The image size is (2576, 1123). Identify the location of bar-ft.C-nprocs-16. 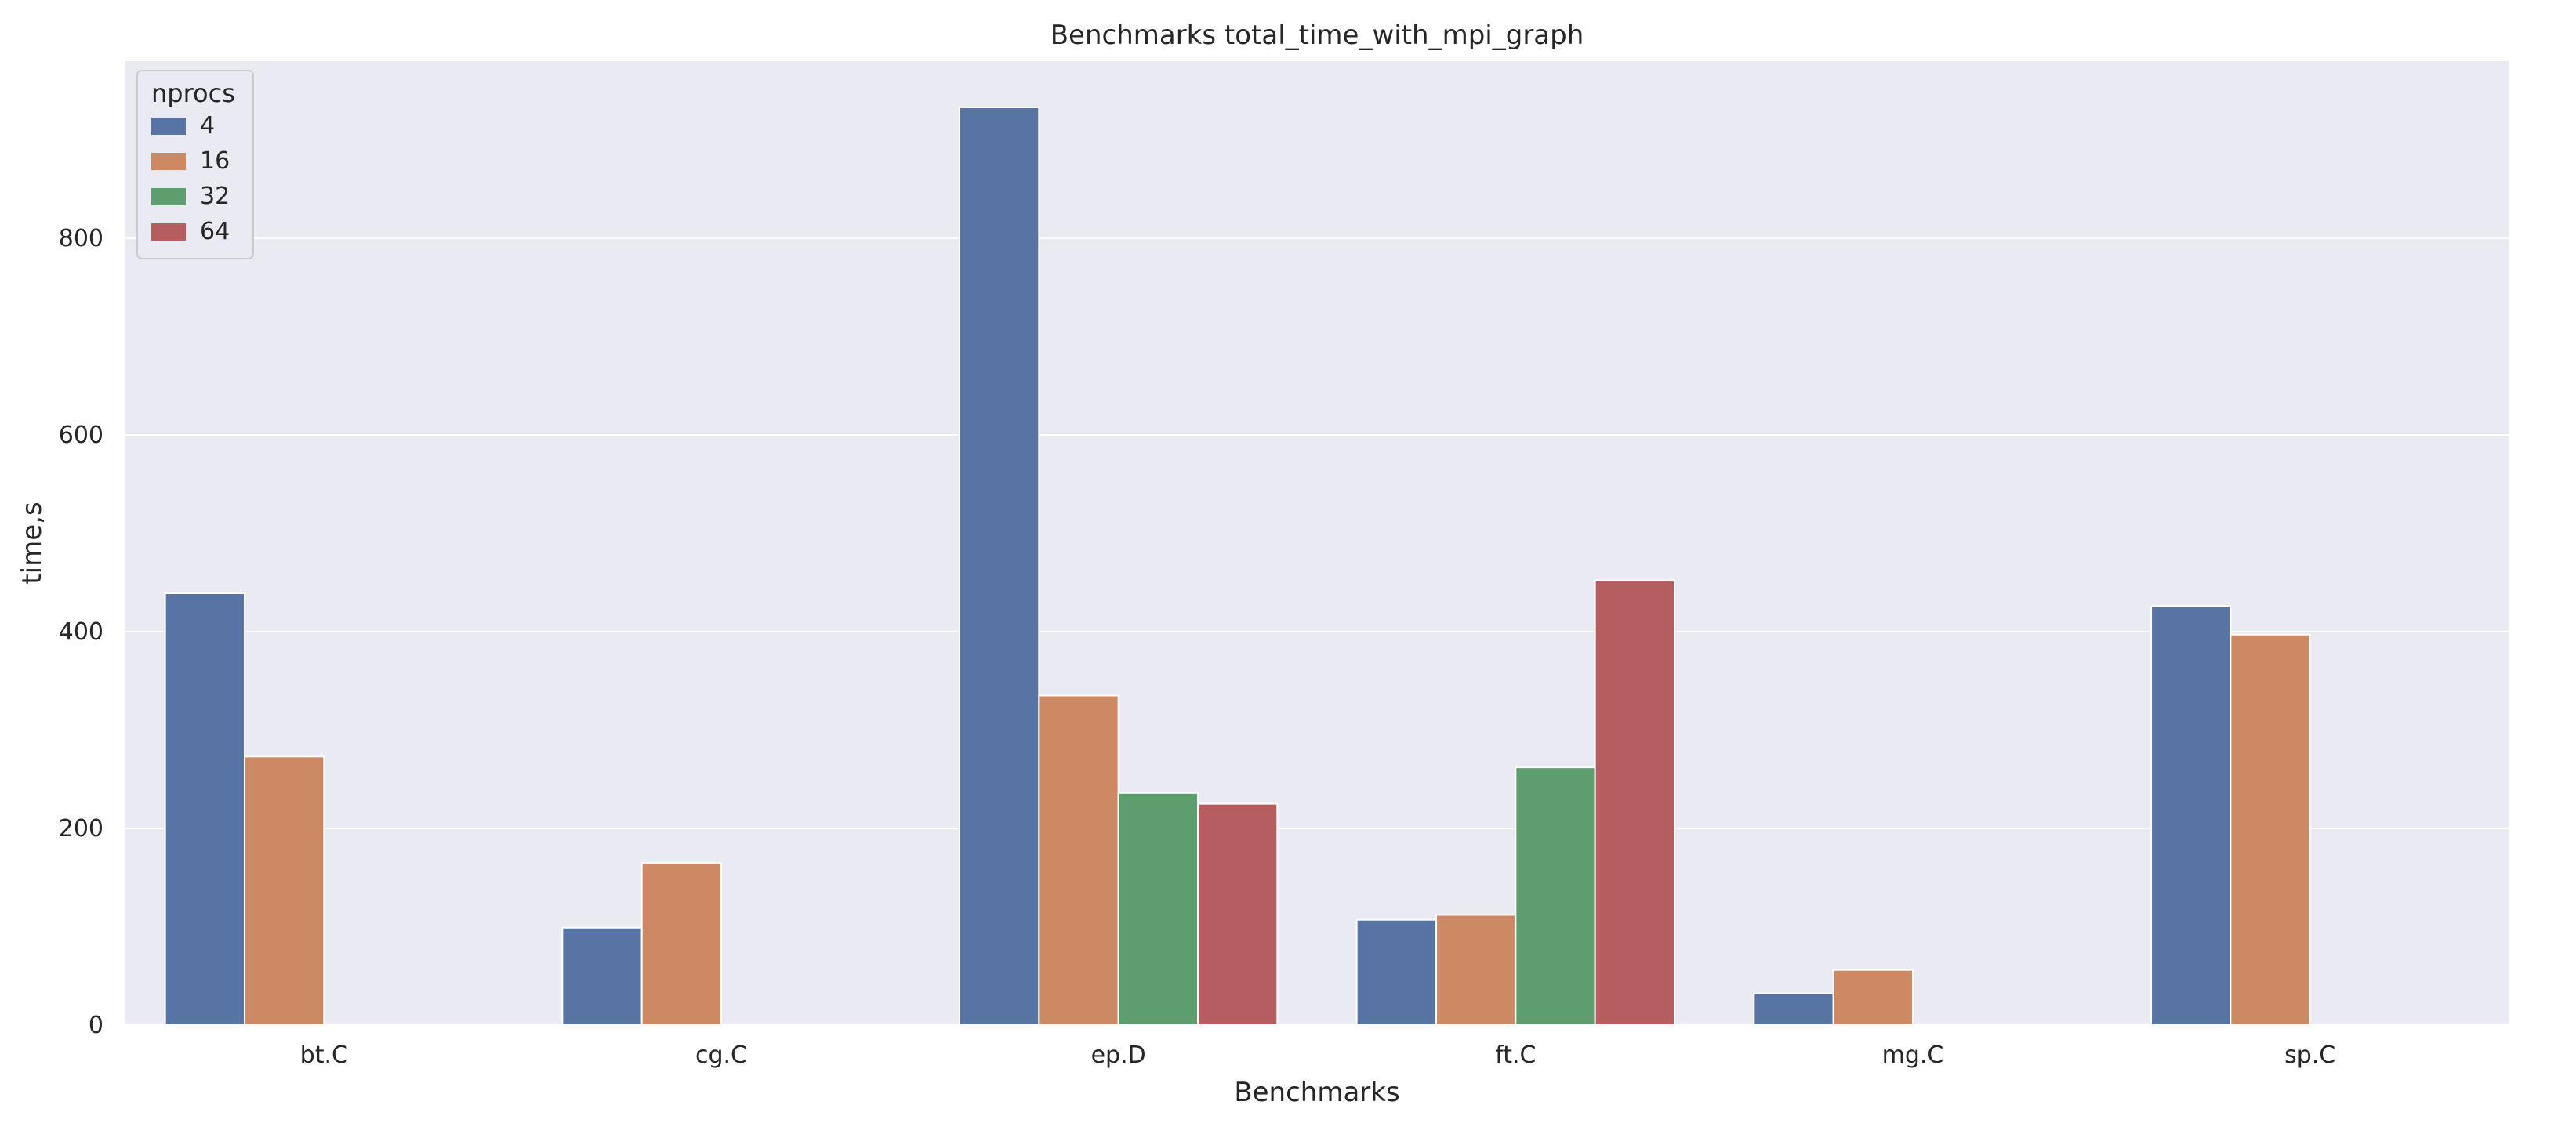
(1476, 970).